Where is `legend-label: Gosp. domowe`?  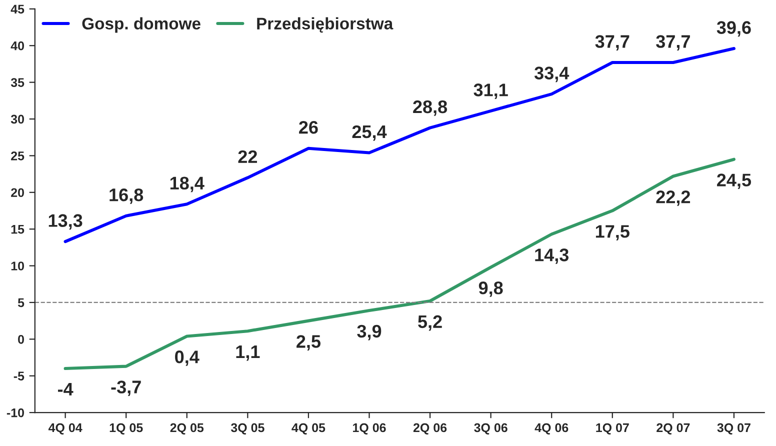
legend-label: Gosp. domowe is located at coordinates (141, 25).